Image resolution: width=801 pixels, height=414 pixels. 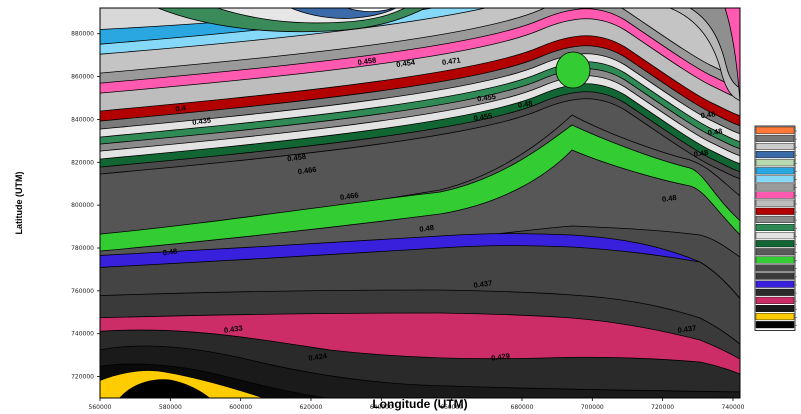 I want to click on contour-label: 0.424, so click(x=318, y=357).